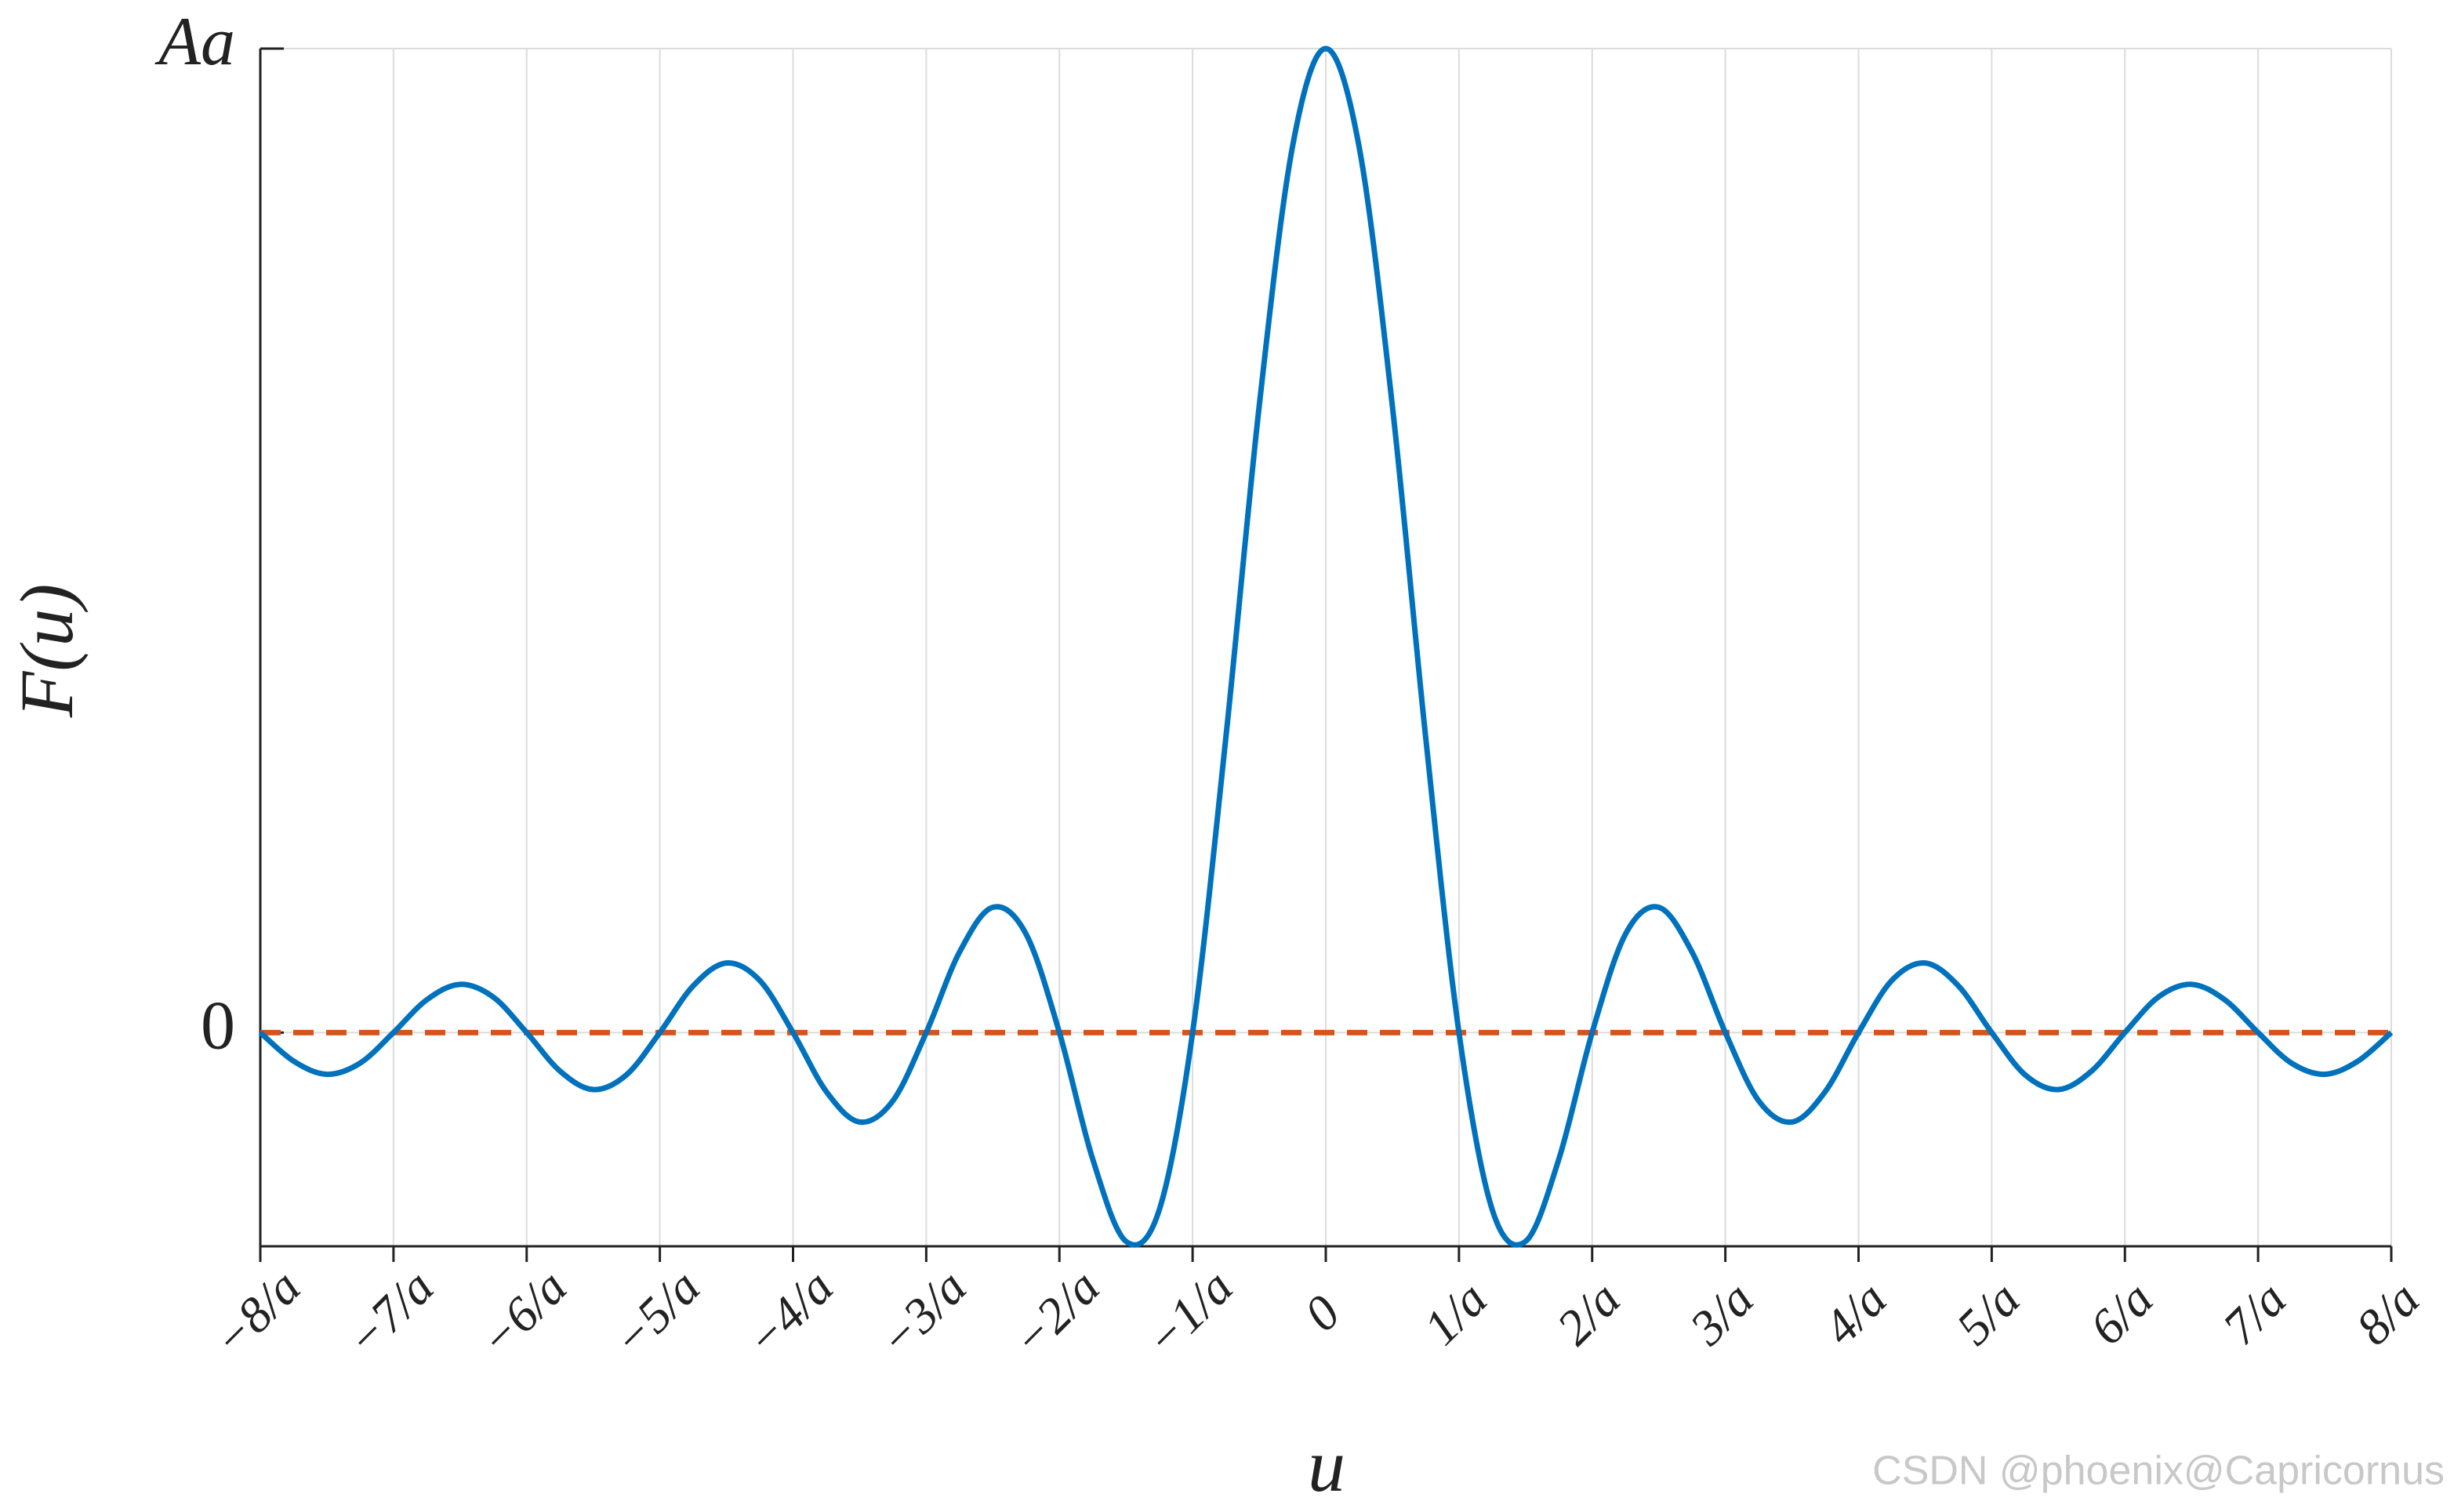  What do you see at coordinates (789, 1313) in the screenshot?
I see `x-tick-label: −4/a` at bounding box center [789, 1313].